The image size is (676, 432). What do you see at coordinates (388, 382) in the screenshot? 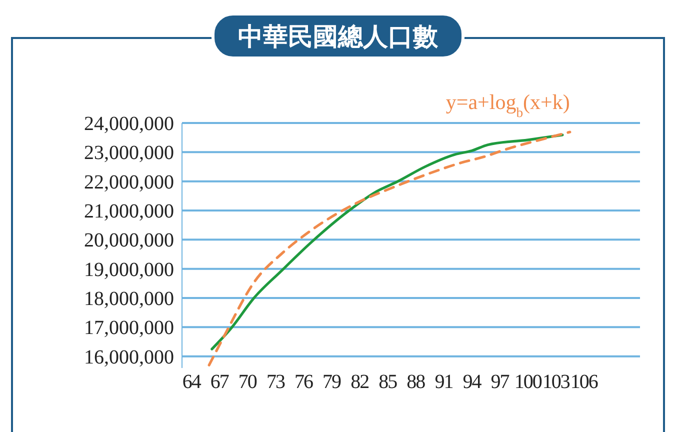
I see `x-tick-label: 85` at bounding box center [388, 382].